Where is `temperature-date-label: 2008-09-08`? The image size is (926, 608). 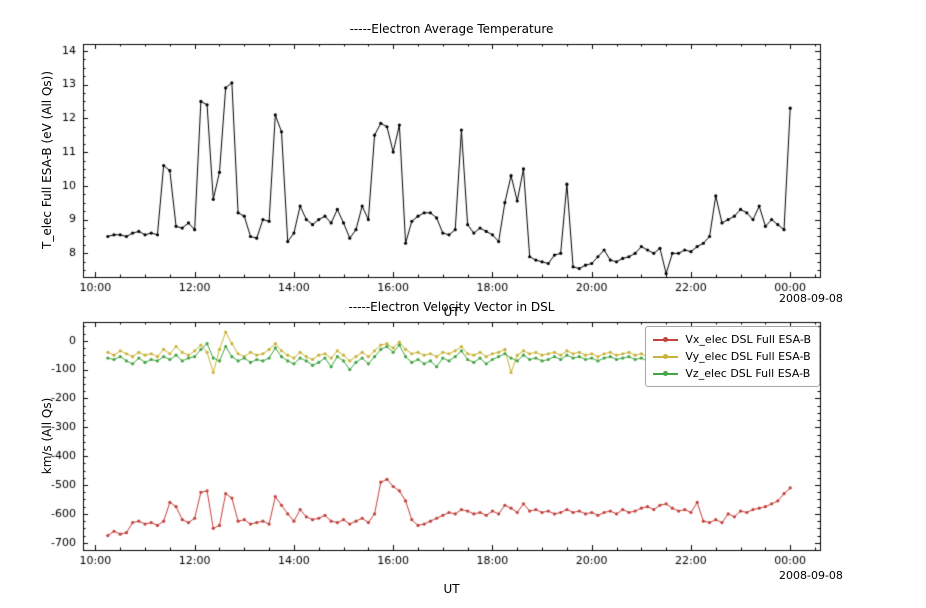 temperature-date-label: 2008-09-08 is located at coordinates (811, 298).